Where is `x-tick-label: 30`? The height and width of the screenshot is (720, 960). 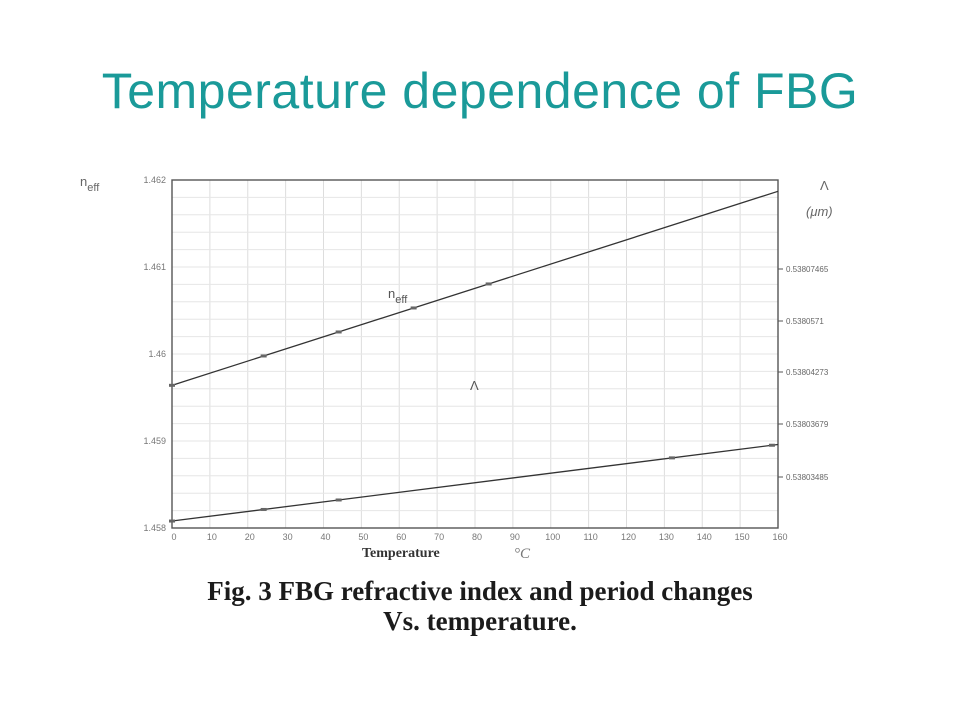 x-tick-label: 30 is located at coordinates (288, 537).